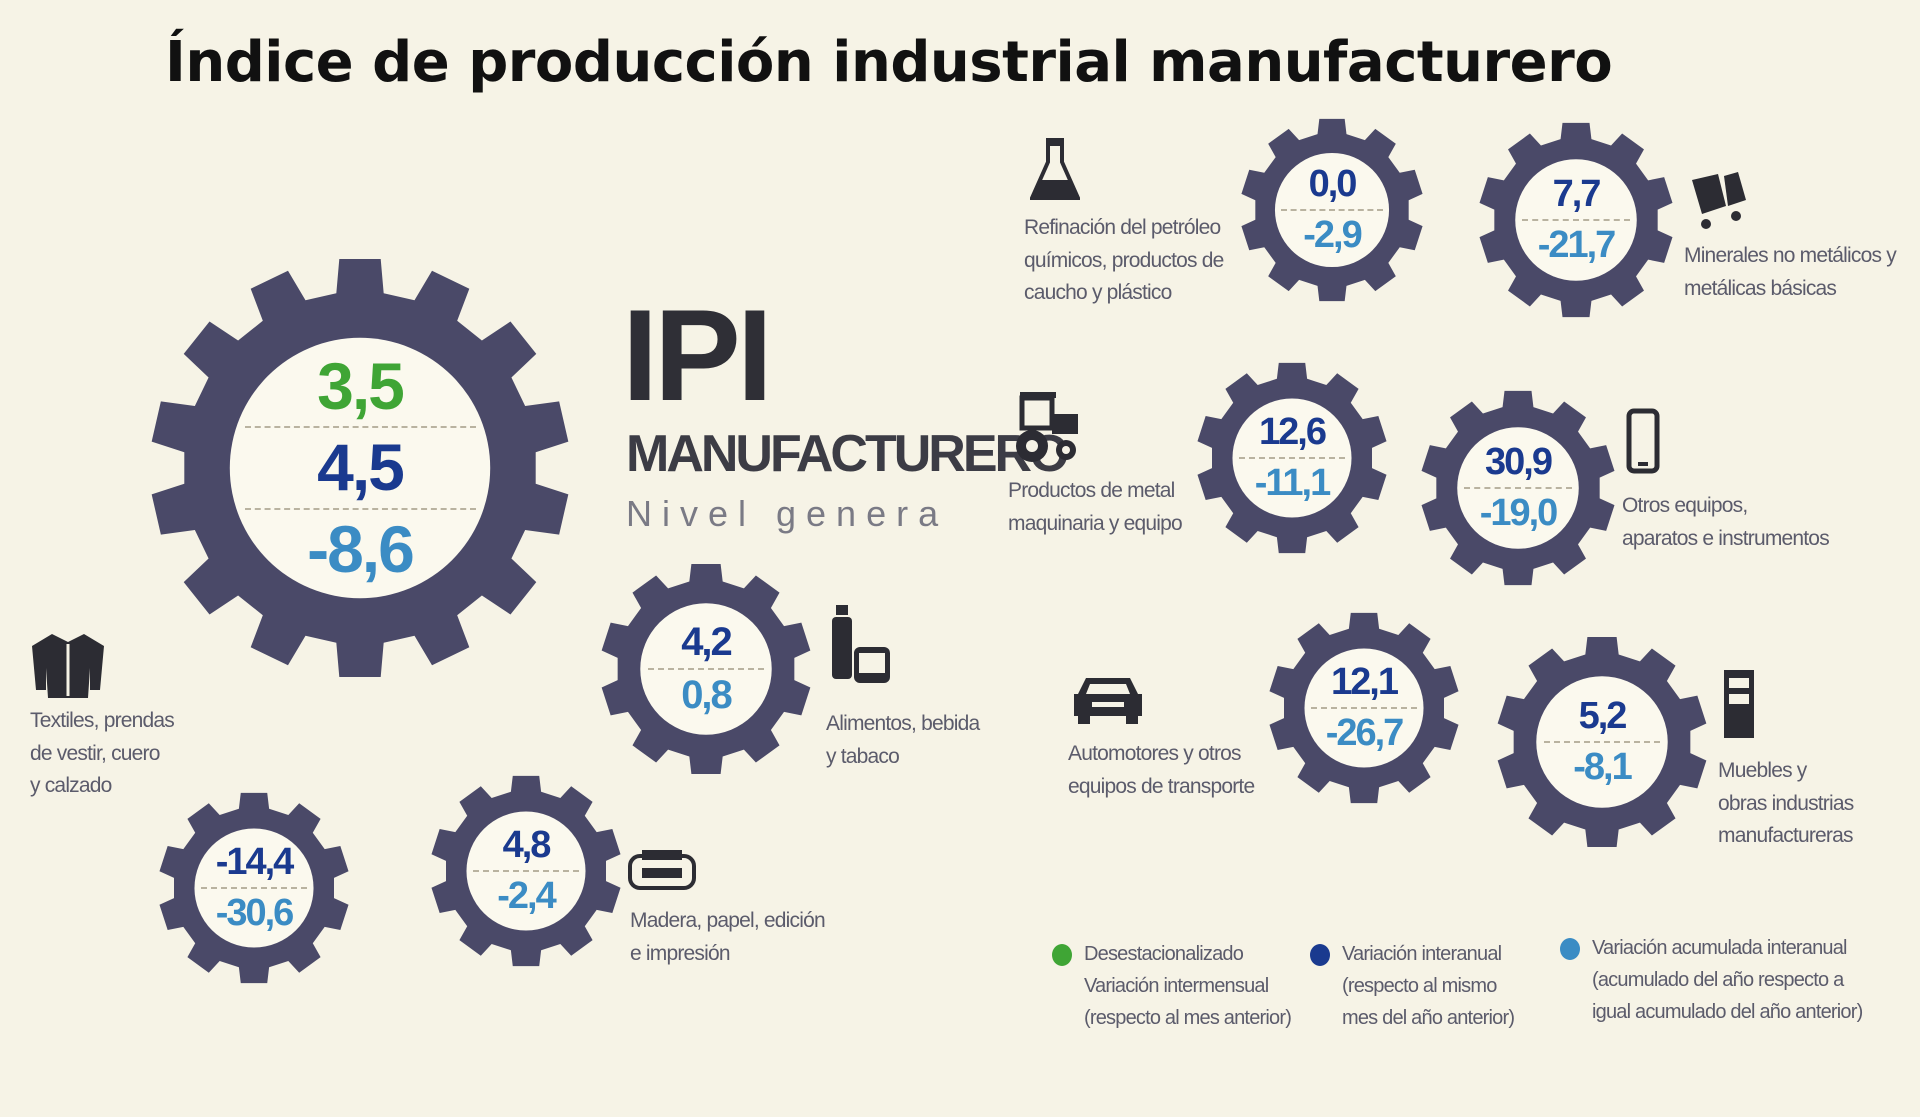 This screenshot has height=1117, width=1920. I want to click on minerales-interannual-value: 7,7, so click(1577, 193).